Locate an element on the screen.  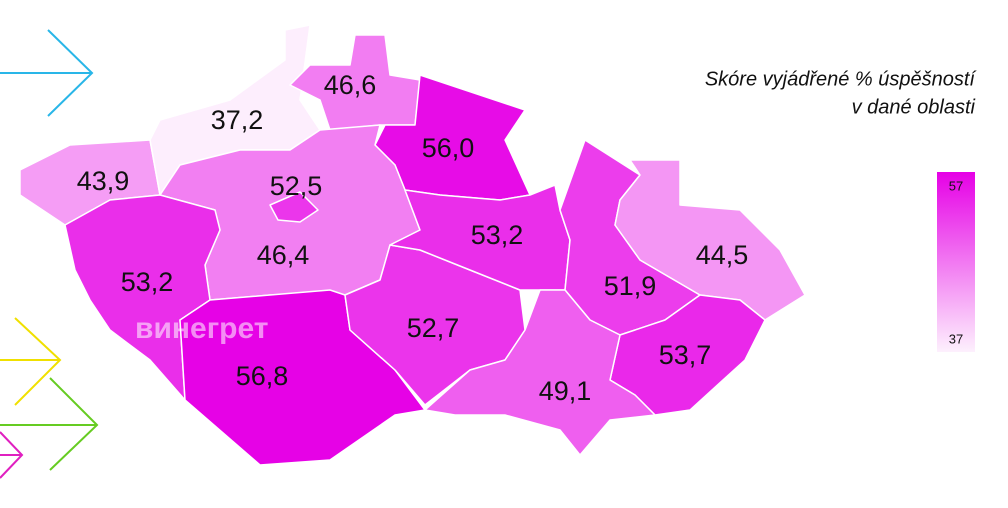
legend-min: 37 is located at coordinates (956, 338).